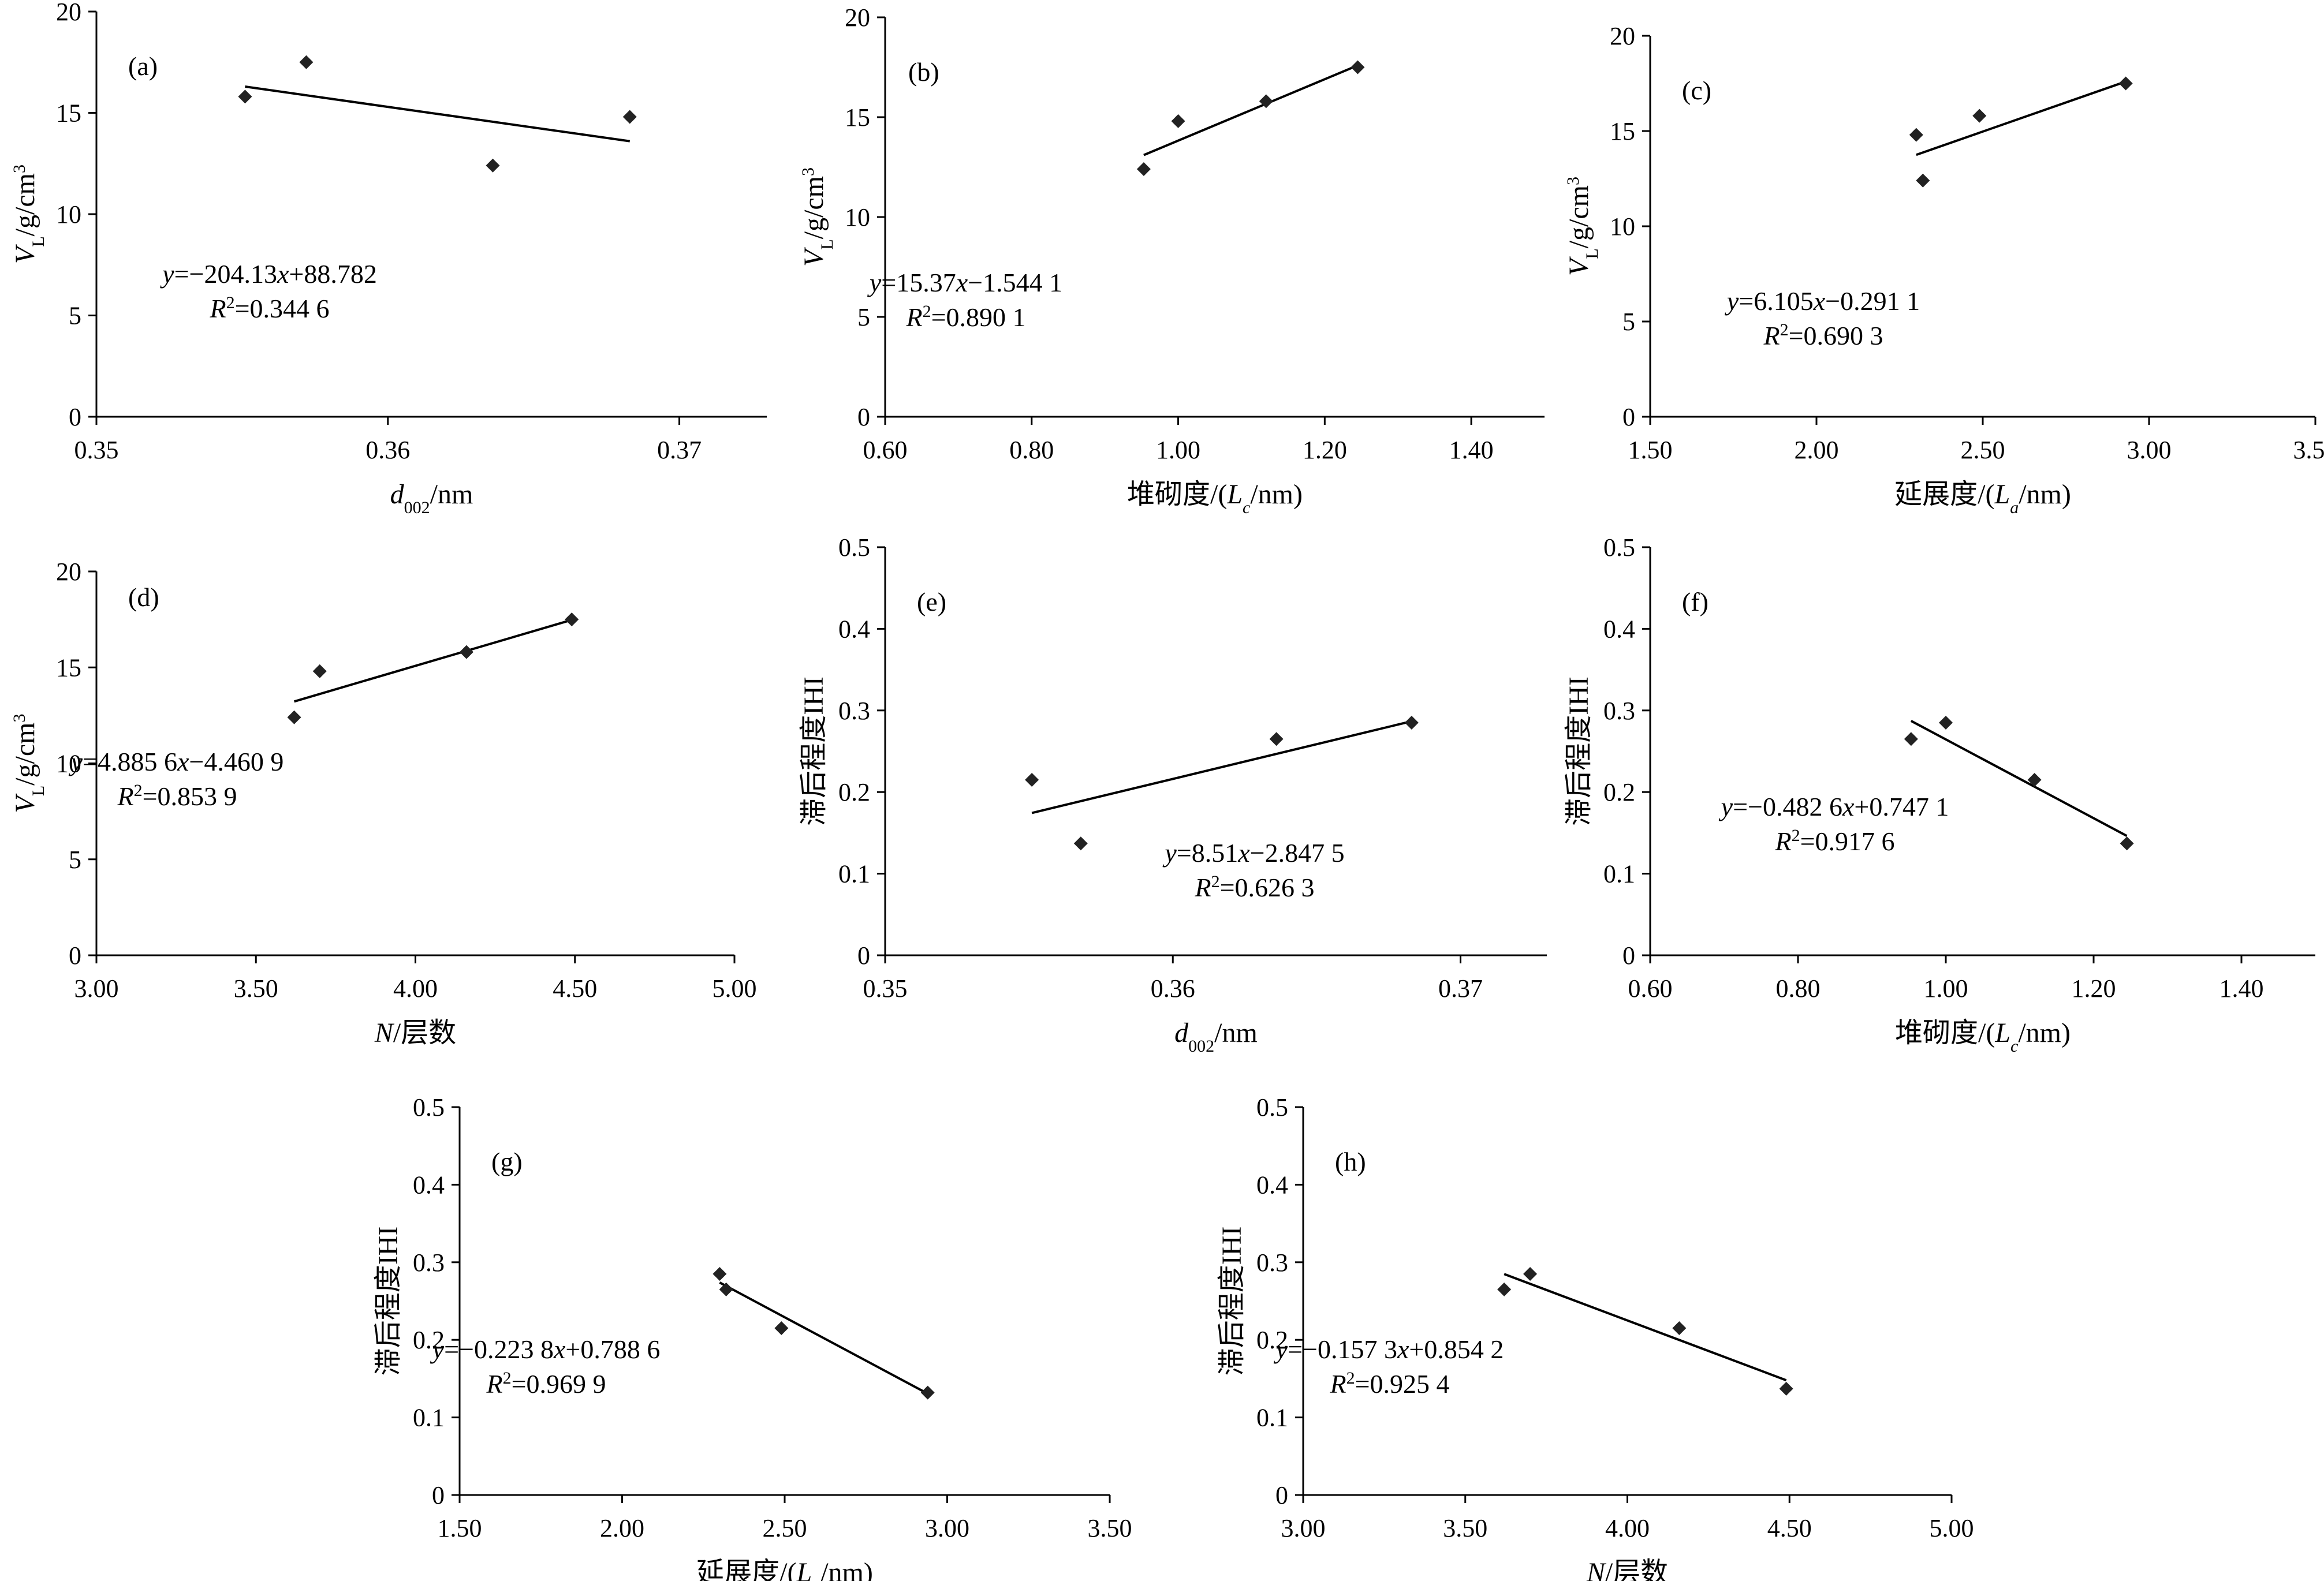 The image size is (2324, 1581). What do you see at coordinates (863, 317) in the screenshot?
I see `y-tick-label: 5` at bounding box center [863, 317].